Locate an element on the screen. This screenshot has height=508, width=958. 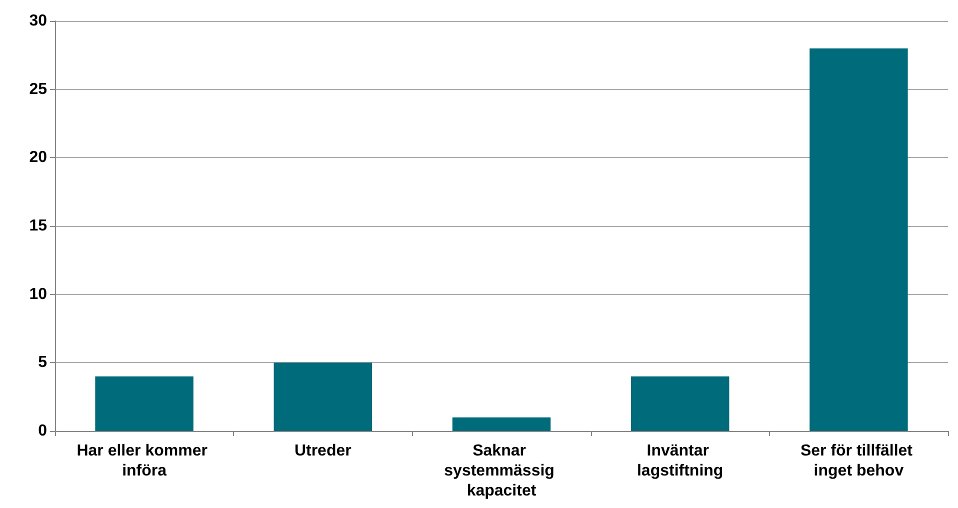
y-tick-label: 5 is located at coordinates (43, 363).